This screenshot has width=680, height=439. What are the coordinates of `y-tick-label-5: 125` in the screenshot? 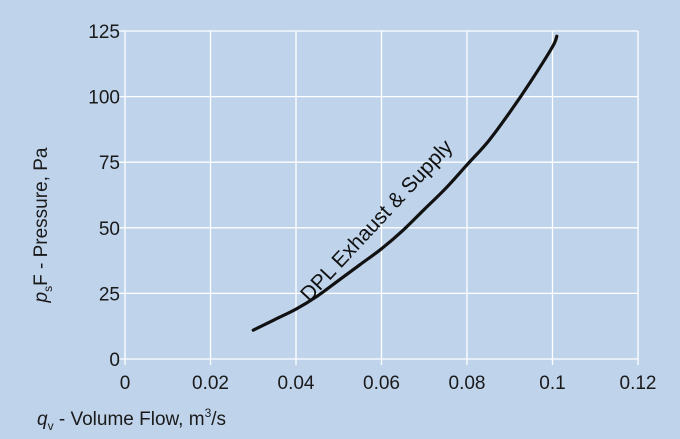 It's located at (104, 32).